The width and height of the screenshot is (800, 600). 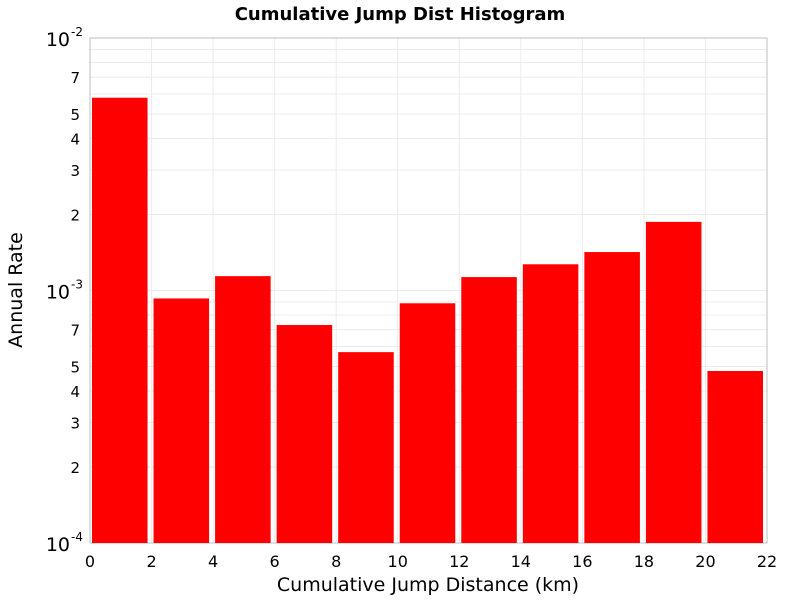 I want to click on x-tick-label: 6, so click(x=275, y=561).